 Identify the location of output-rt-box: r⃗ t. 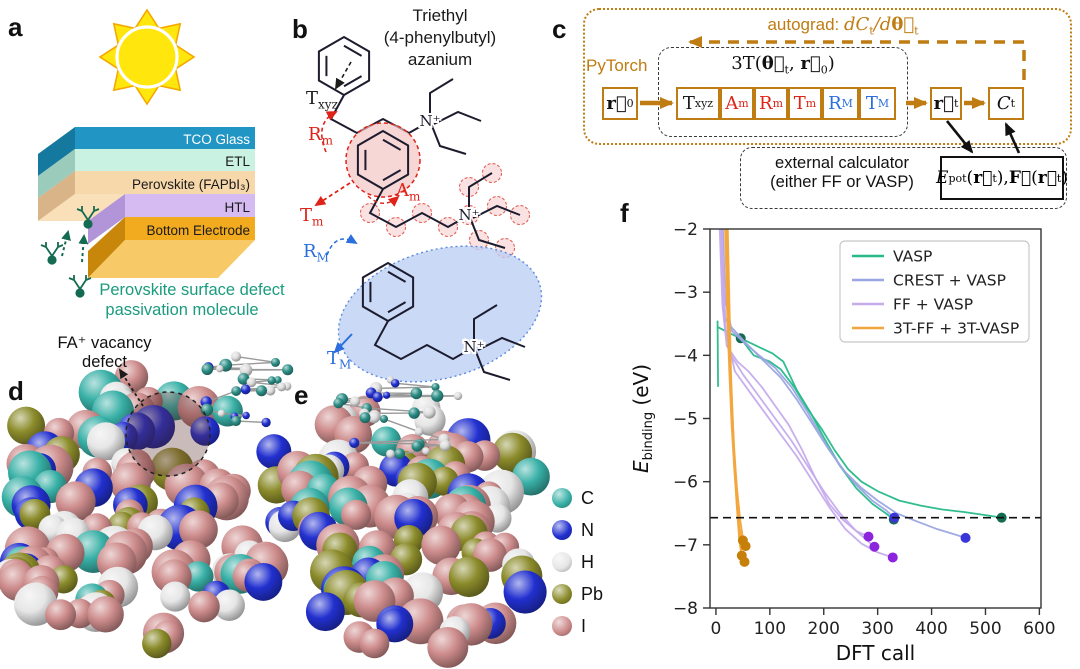
(946, 103).